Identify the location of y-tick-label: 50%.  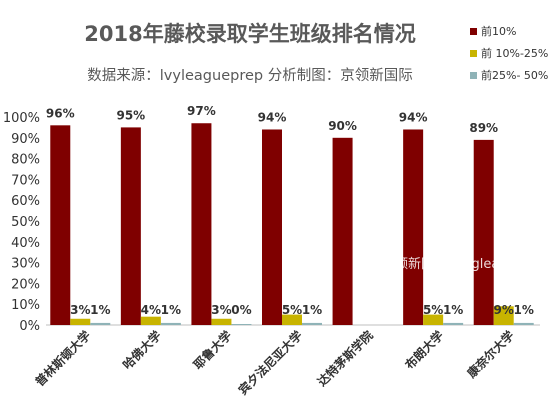
(25, 222).